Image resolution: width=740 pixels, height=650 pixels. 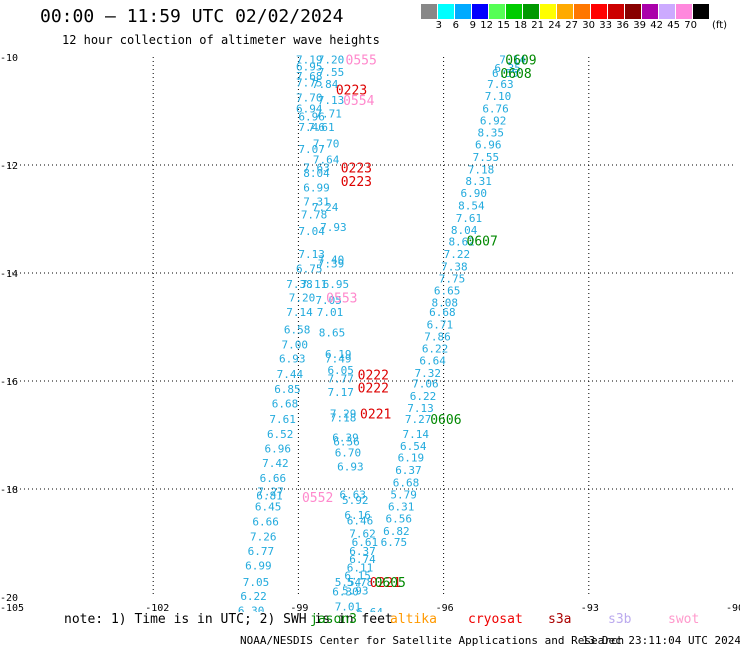 What do you see at coordinates (495, 619) in the screenshot?
I see `legend-cryosat: cryosat` at bounding box center [495, 619].